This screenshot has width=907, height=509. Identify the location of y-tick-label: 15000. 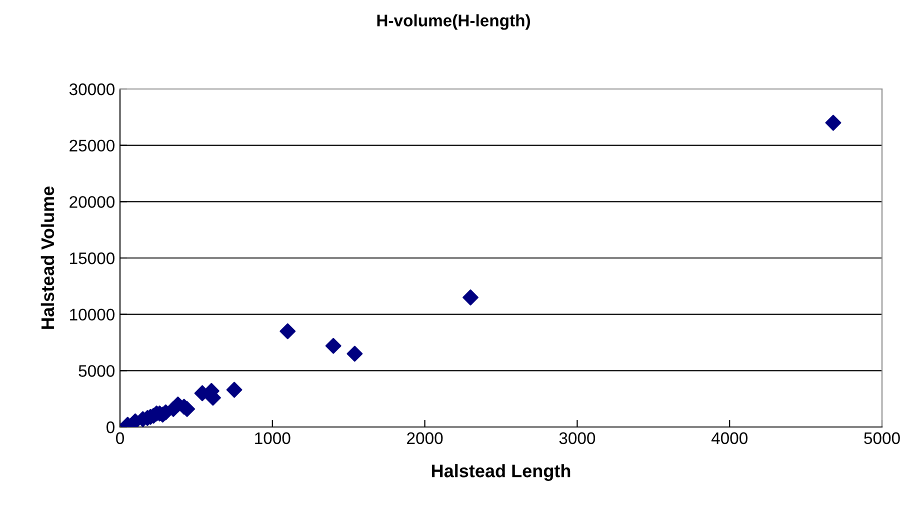
(92, 258).